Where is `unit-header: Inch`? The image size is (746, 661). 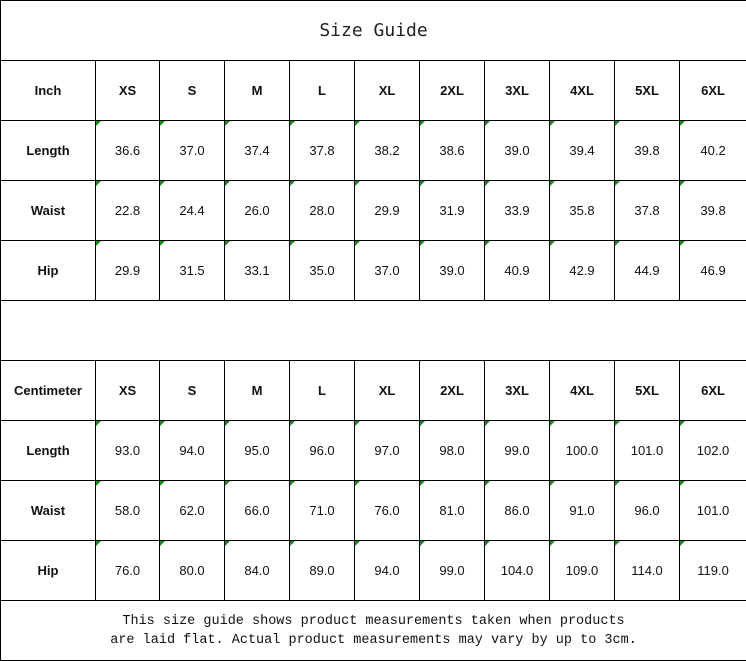
unit-header: Inch is located at coordinates (48, 90).